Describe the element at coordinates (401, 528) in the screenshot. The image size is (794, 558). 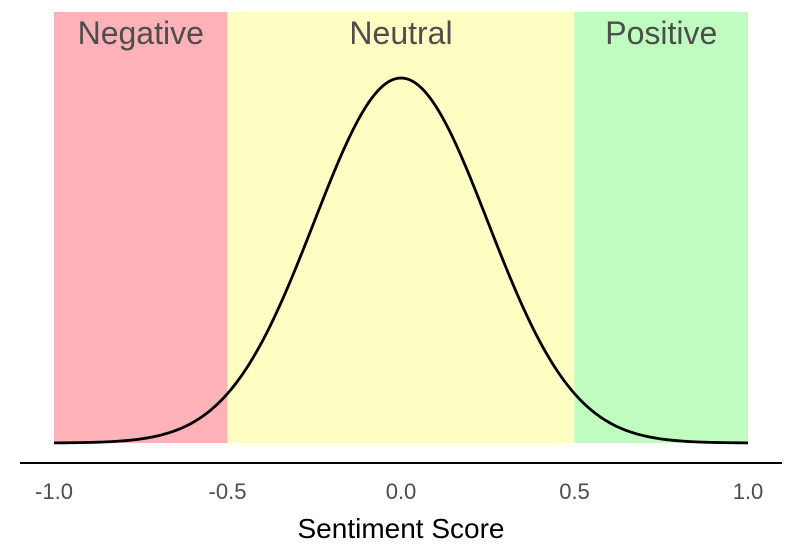
I see `x-axis-title: Sentiment Score` at that location.